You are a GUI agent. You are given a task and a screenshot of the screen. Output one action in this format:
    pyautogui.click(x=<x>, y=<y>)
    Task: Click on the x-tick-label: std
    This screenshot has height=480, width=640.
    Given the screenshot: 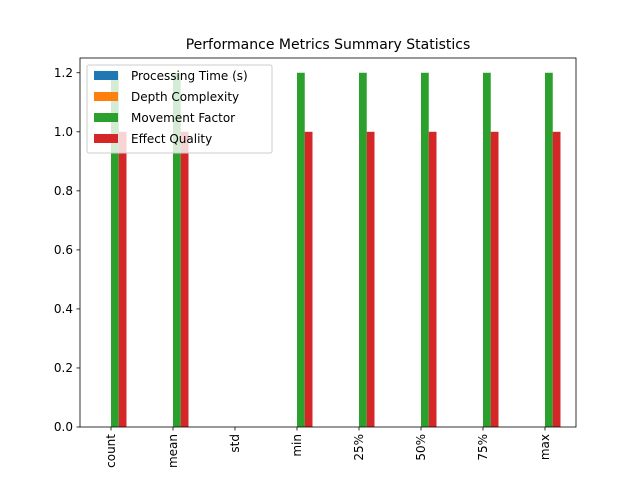 What is the action you would take?
    pyautogui.click(x=235, y=443)
    